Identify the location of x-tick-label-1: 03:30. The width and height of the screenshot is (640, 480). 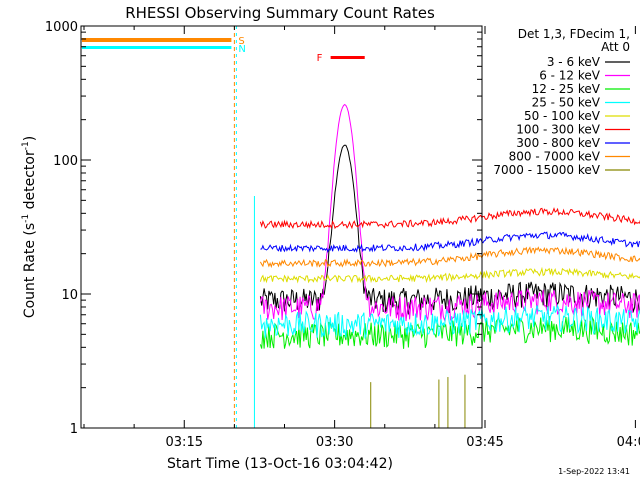
(334, 442).